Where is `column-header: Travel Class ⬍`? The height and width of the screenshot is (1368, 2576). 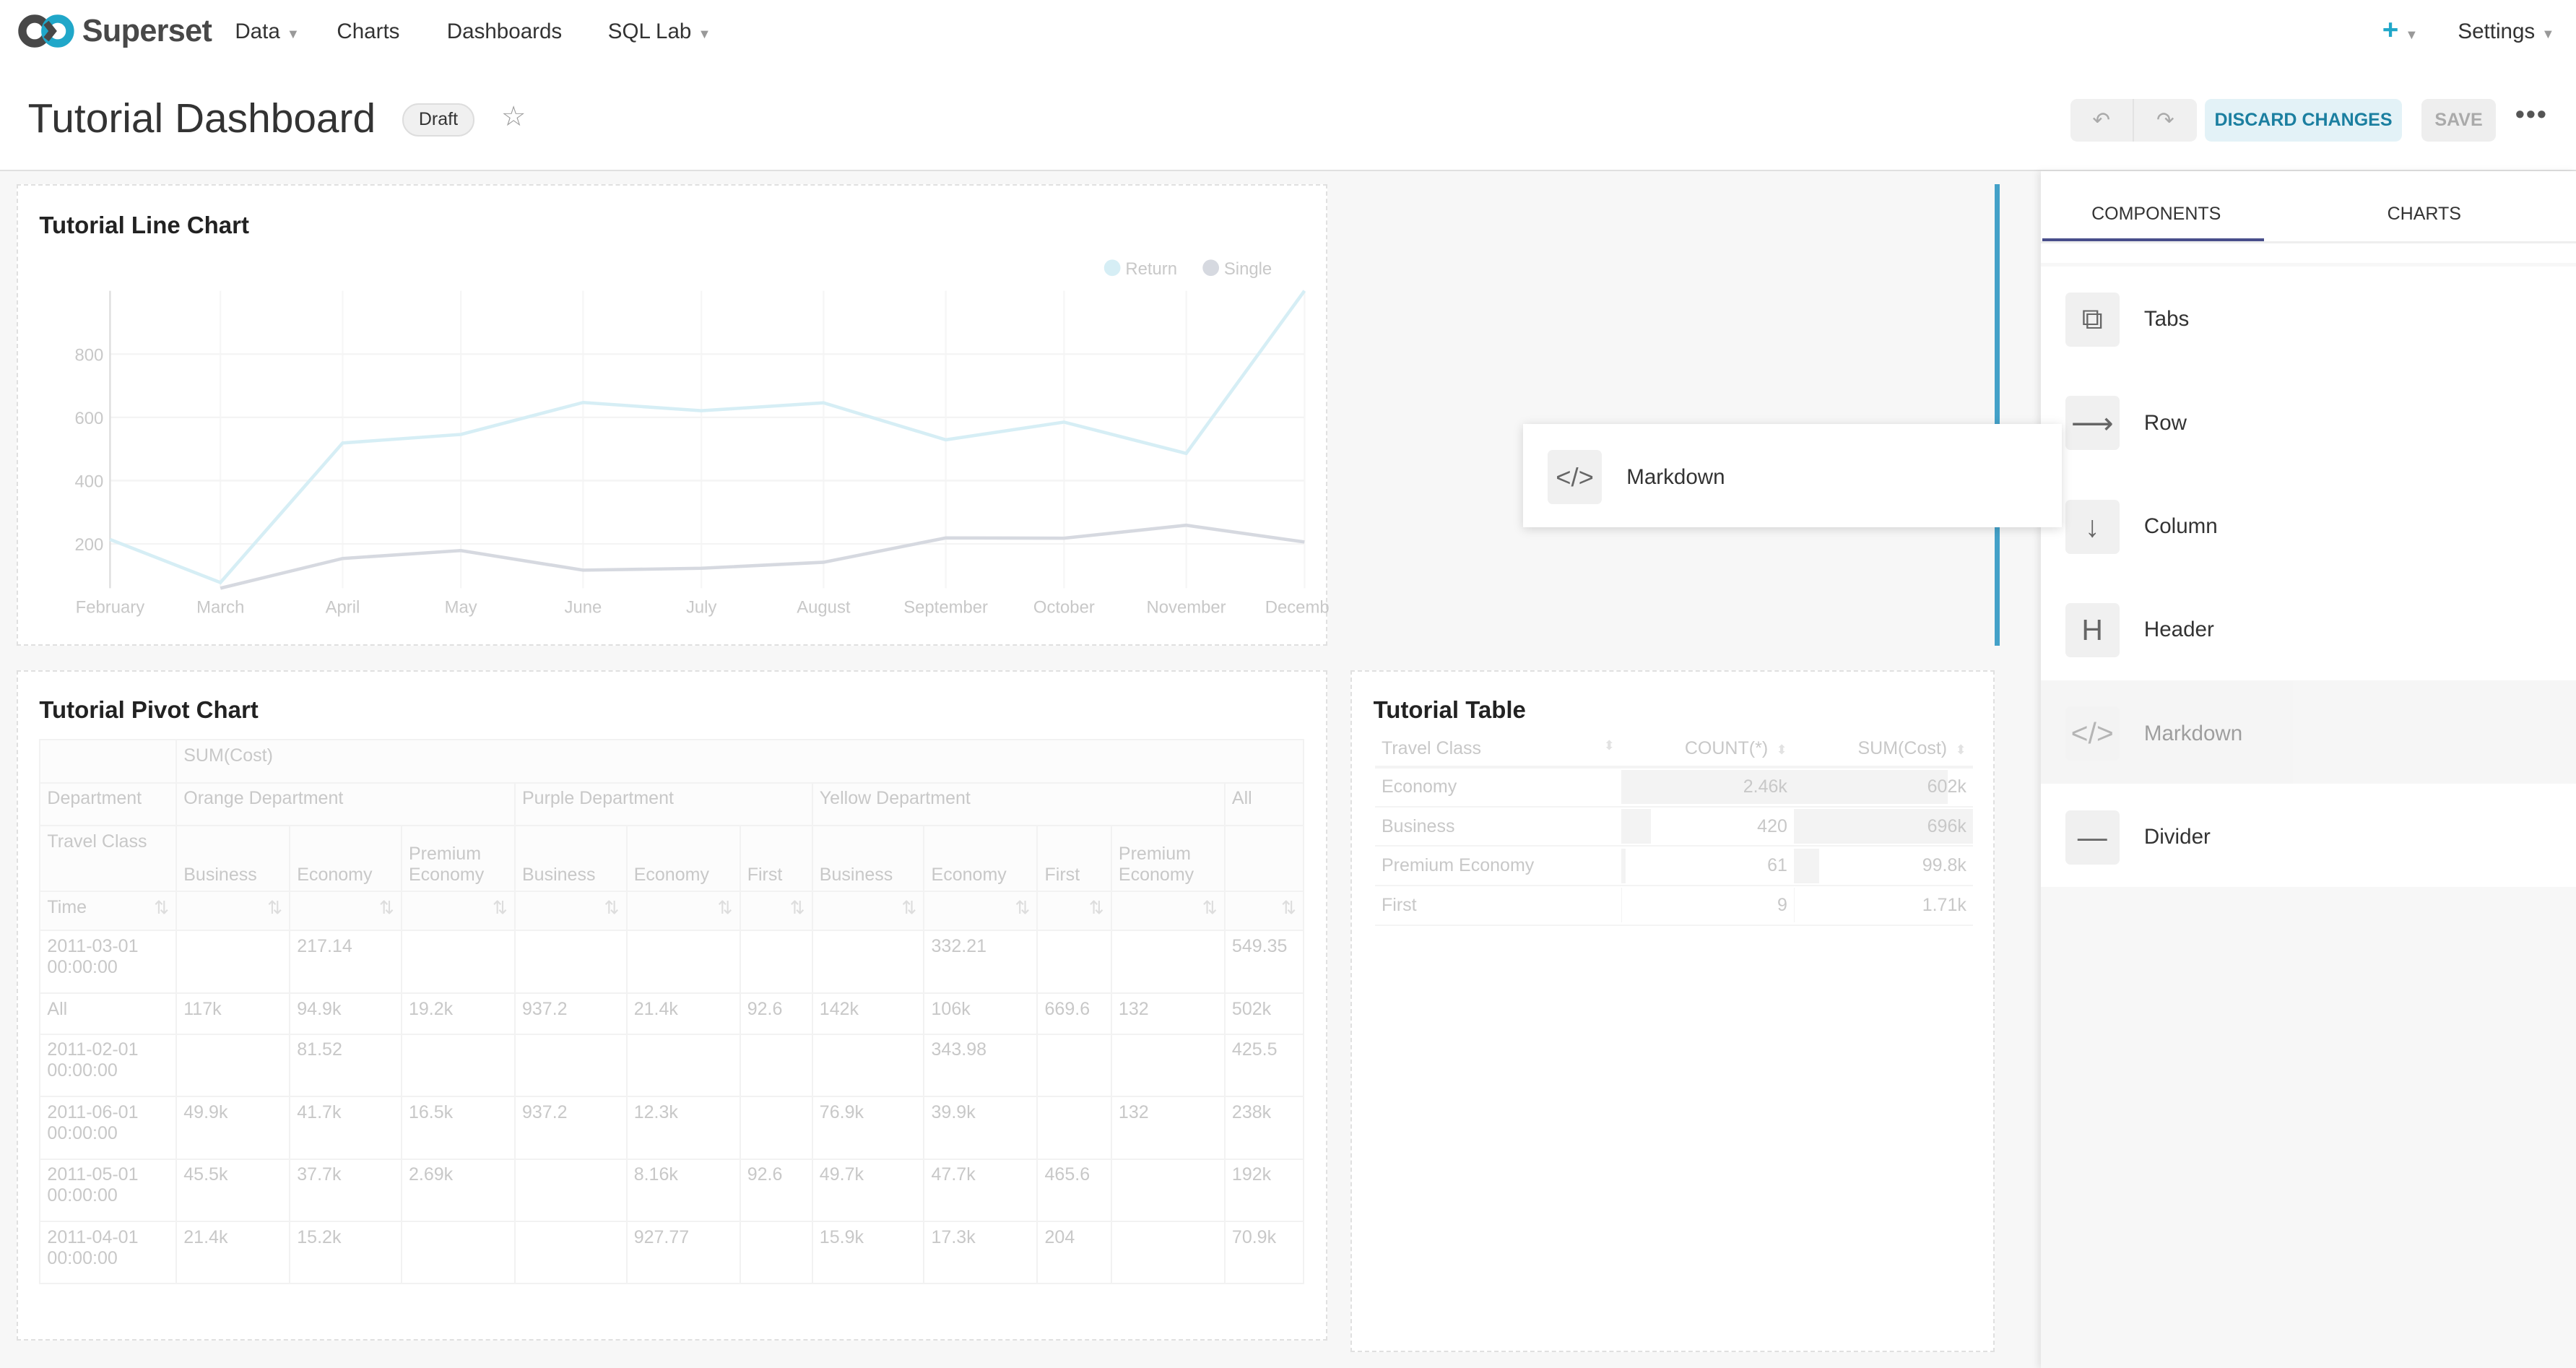 column-header: Travel Class ⬍ is located at coordinates (1498, 750).